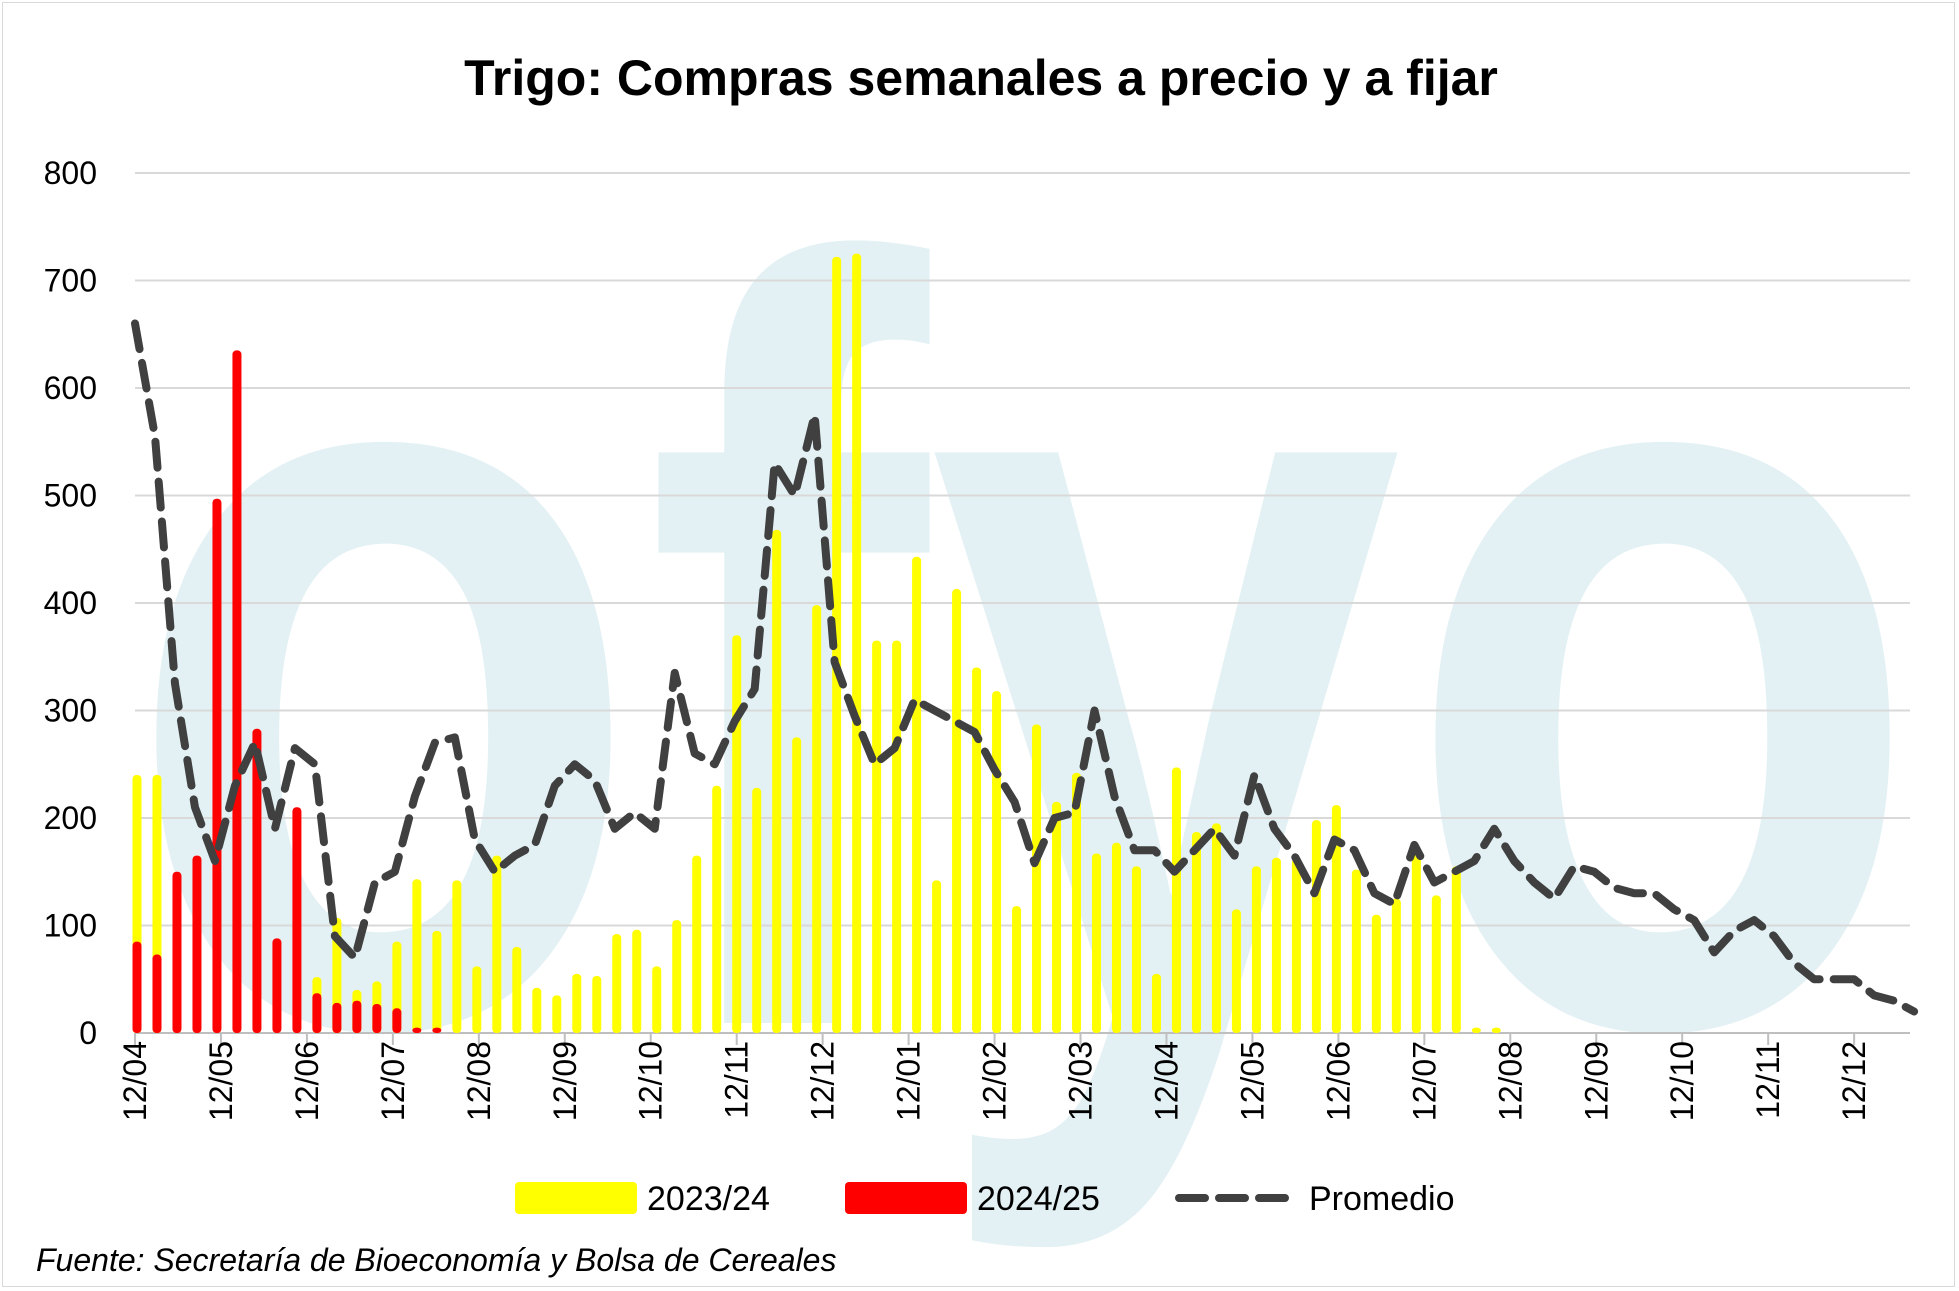 The height and width of the screenshot is (1291, 1959). I want to click on y-axis: 0 100 200 300 400 500 600 700 800, so click(70, 603).